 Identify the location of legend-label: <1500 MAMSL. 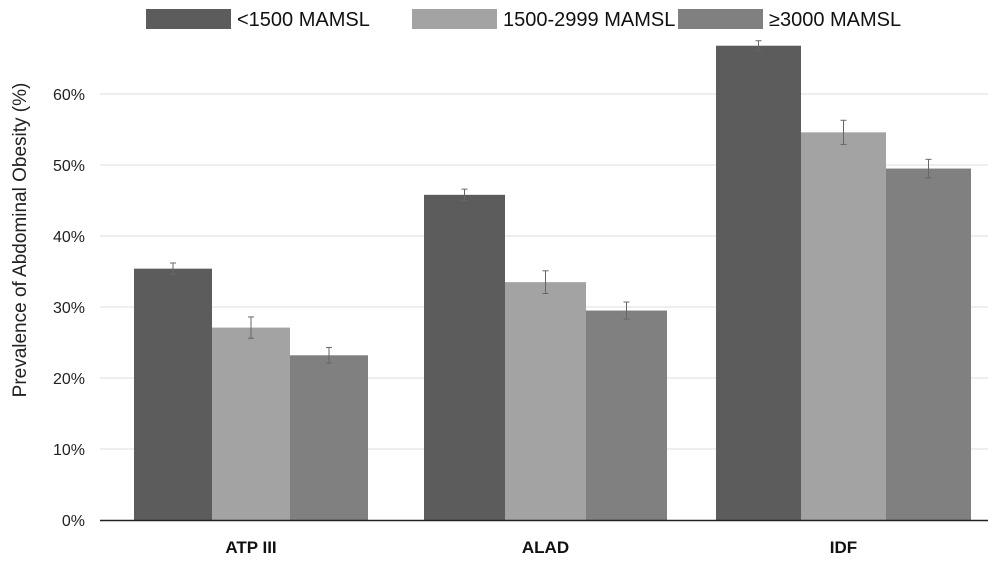
(303, 20).